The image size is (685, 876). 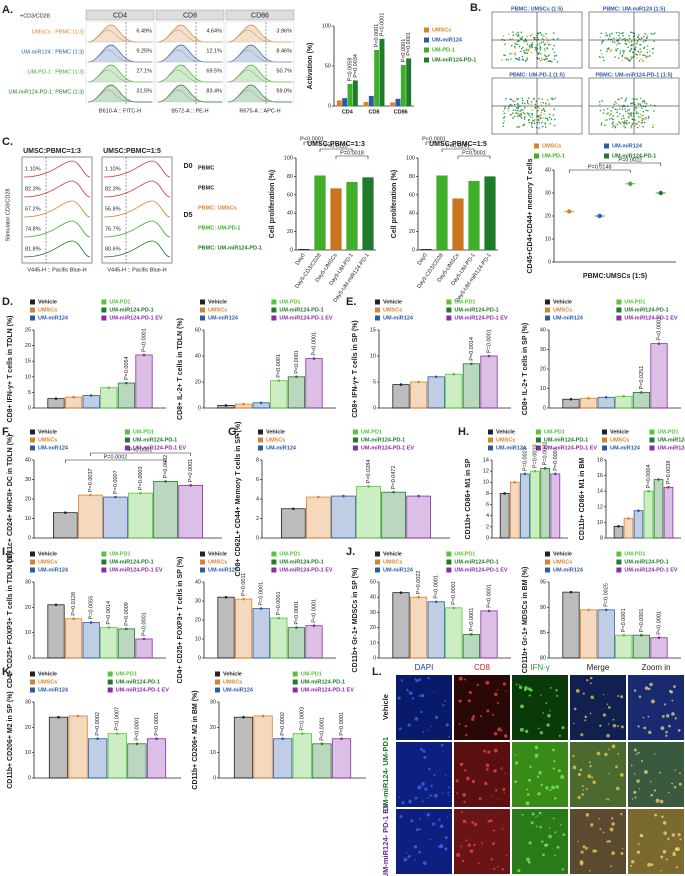 I want to click on legend-label: UM-miR124-PD-1 EV, so click(x=306, y=318).